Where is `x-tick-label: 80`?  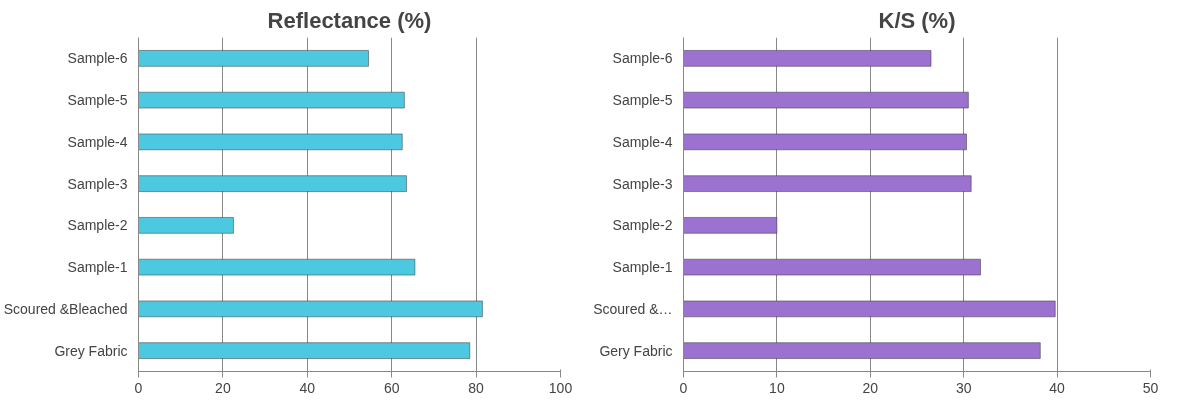 x-tick-label: 80 is located at coordinates (476, 387).